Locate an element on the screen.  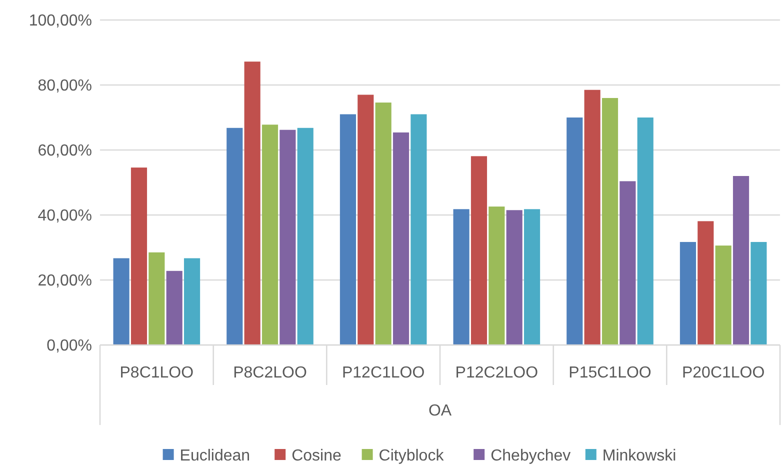
x-tick-label: P8C2LOO is located at coordinates (270, 373).